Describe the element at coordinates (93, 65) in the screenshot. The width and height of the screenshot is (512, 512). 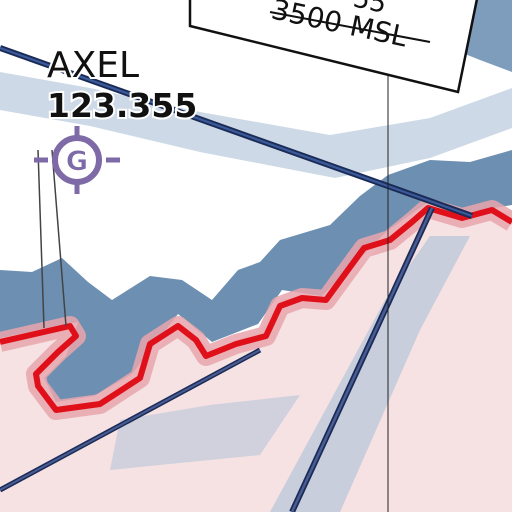
I see `waypoint-name: AXEL` at that location.